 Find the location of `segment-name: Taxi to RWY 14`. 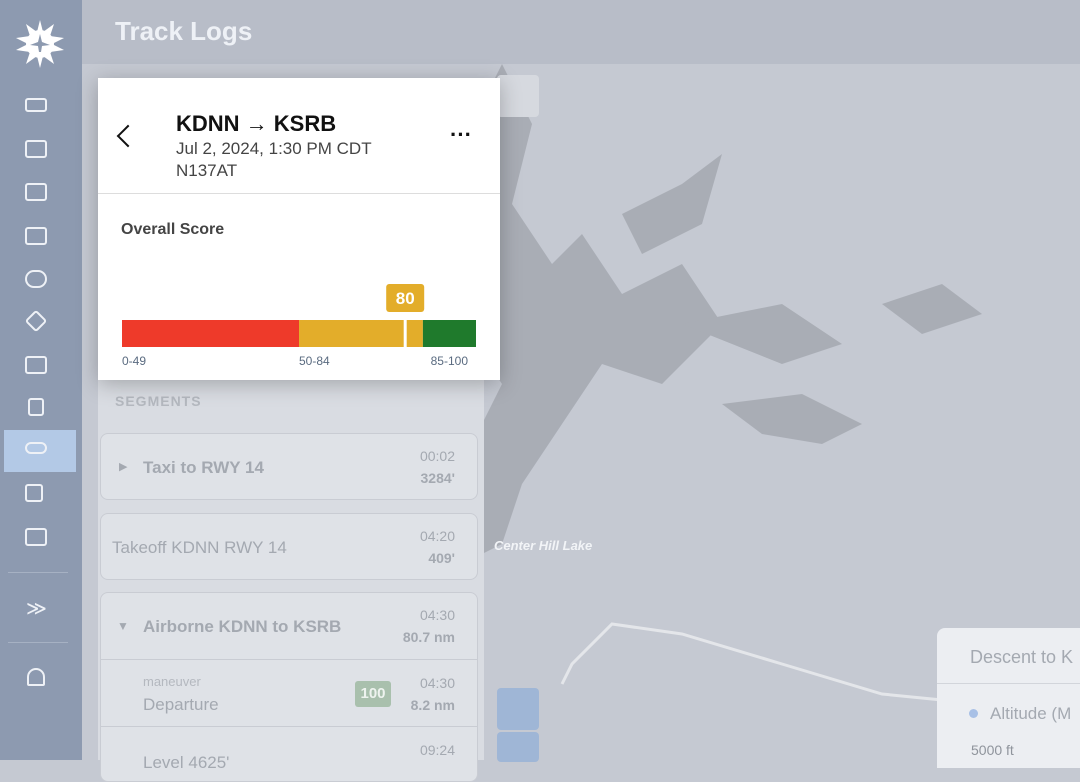

segment-name: Taxi to RWY 14 is located at coordinates (203, 467).